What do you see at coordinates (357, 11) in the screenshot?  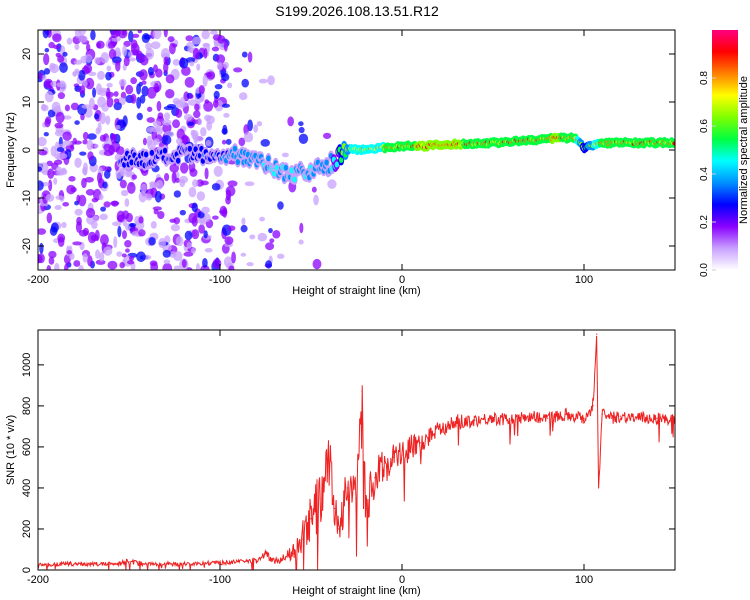 I see `figure-title: S199.2026.108.13.51.R12` at bounding box center [357, 11].